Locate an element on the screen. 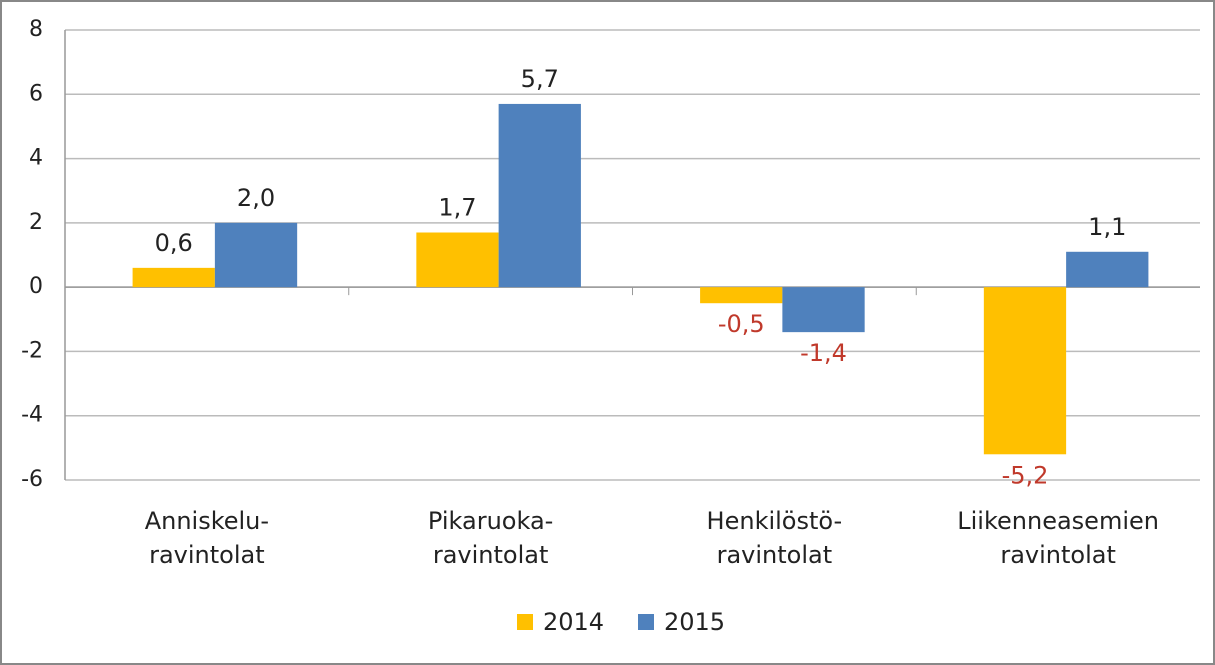 The height and width of the screenshot is (665, 1215). y-tick-label: 2 is located at coordinates (36, 222).